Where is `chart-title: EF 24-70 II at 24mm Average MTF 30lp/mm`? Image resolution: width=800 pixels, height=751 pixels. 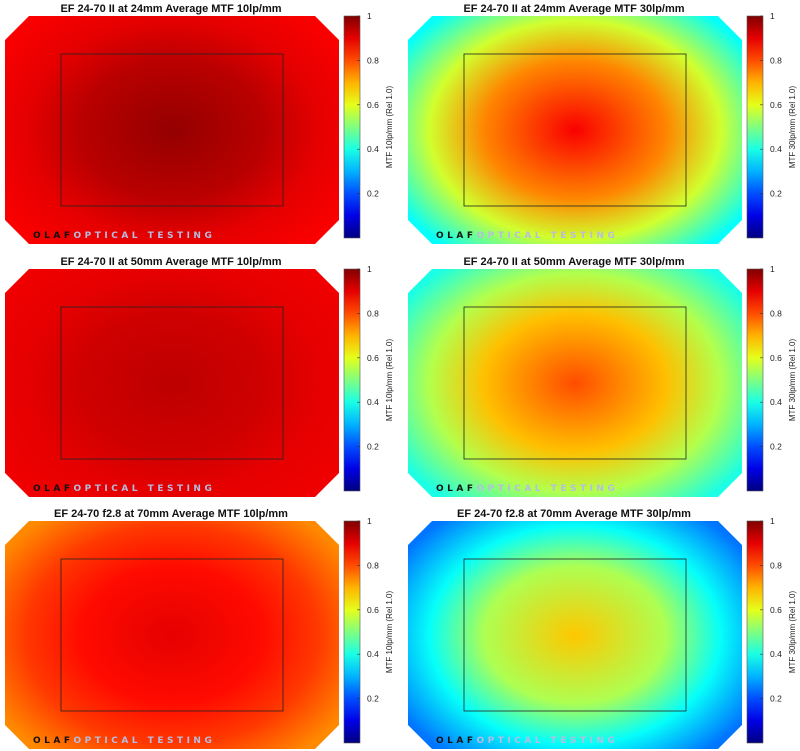 chart-title: EF 24-70 II at 24mm Average MTF 30lp/mm is located at coordinates (573, 9).